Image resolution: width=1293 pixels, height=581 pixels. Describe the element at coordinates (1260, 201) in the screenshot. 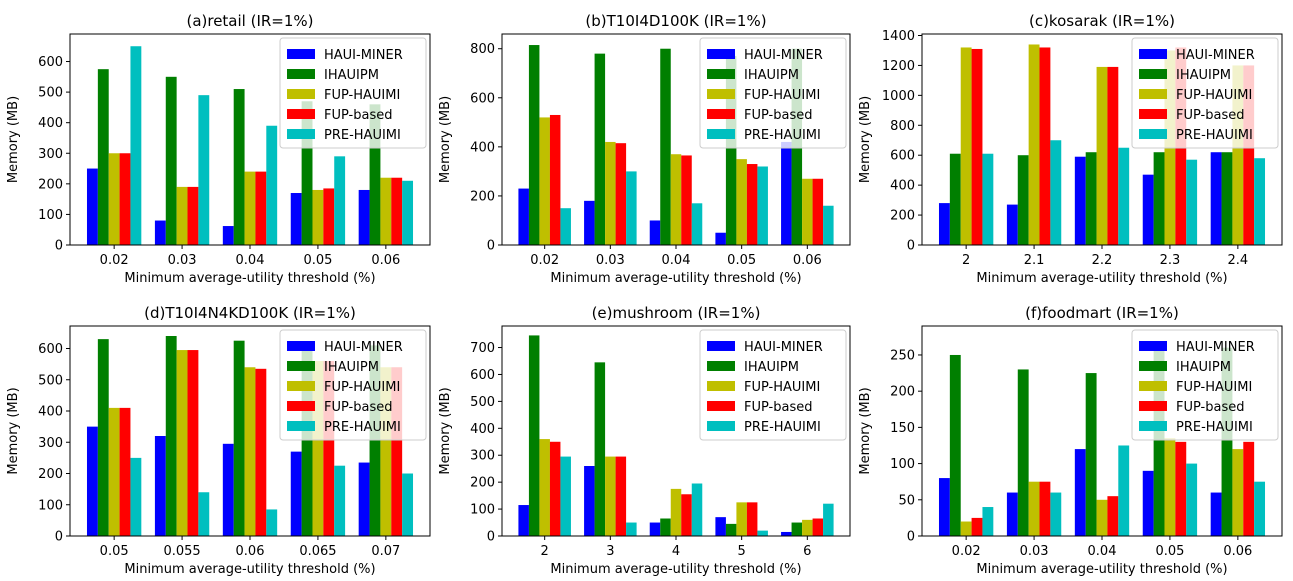

I see `bar-pre-hauimi-2.4` at that location.